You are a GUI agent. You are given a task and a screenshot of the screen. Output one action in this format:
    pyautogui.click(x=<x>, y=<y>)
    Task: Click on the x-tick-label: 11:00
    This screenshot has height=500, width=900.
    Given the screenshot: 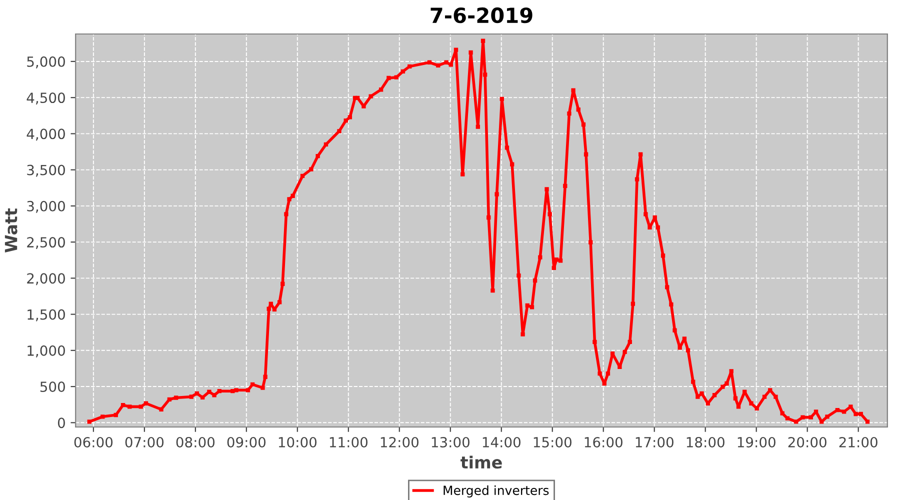 What is the action you would take?
    pyautogui.click(x=349, y=442)
    